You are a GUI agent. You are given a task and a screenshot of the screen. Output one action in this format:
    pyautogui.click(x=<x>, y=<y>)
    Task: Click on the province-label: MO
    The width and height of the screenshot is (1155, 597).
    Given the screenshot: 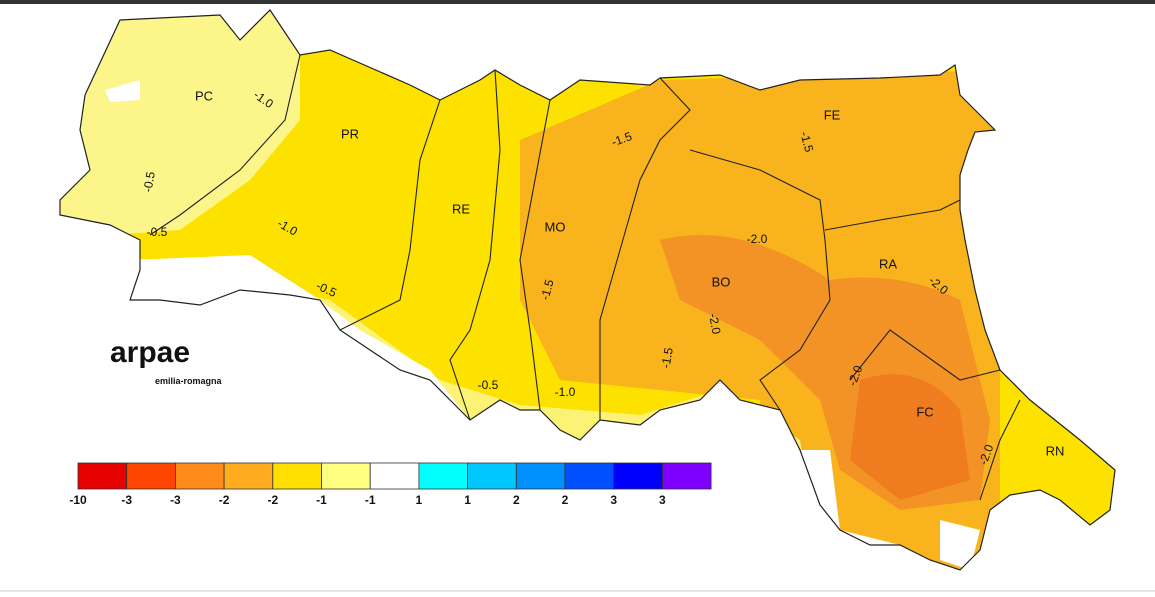 What is the action you would take?
    pyautogui.click(x=555, y=226)
    